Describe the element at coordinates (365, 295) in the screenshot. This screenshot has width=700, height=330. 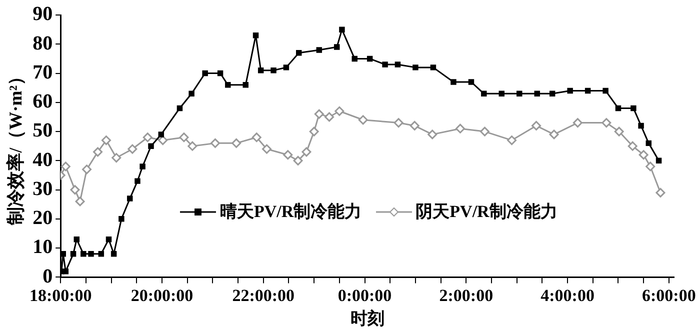
I see `x-tick-label: 0:00:00` at that location.